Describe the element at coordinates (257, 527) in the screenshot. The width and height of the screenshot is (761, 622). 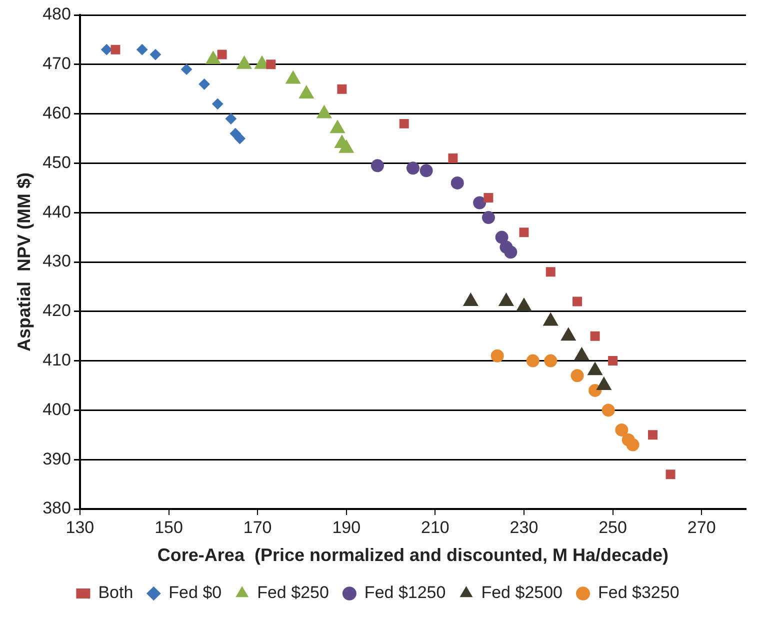
I see `x-tick-label: 170` at that location.